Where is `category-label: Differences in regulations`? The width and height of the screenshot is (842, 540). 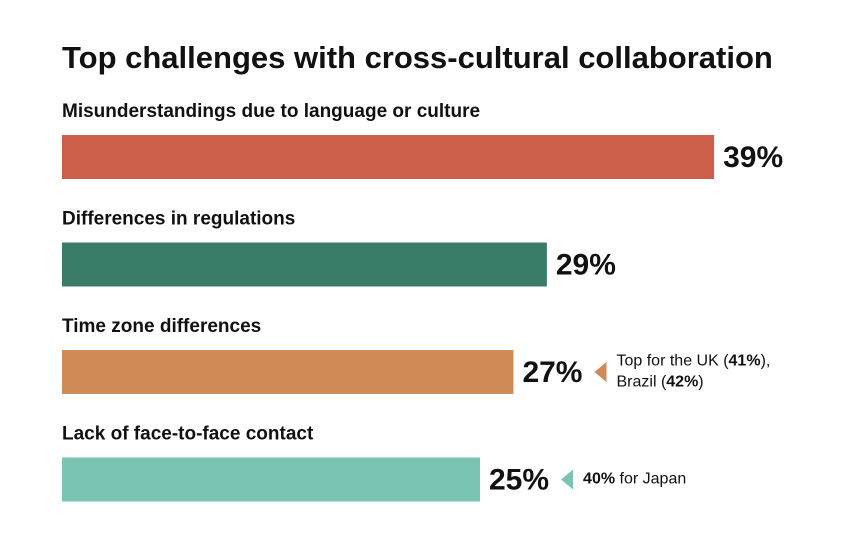
category-label: Differences in regulations is located at coordinates (178, 219).